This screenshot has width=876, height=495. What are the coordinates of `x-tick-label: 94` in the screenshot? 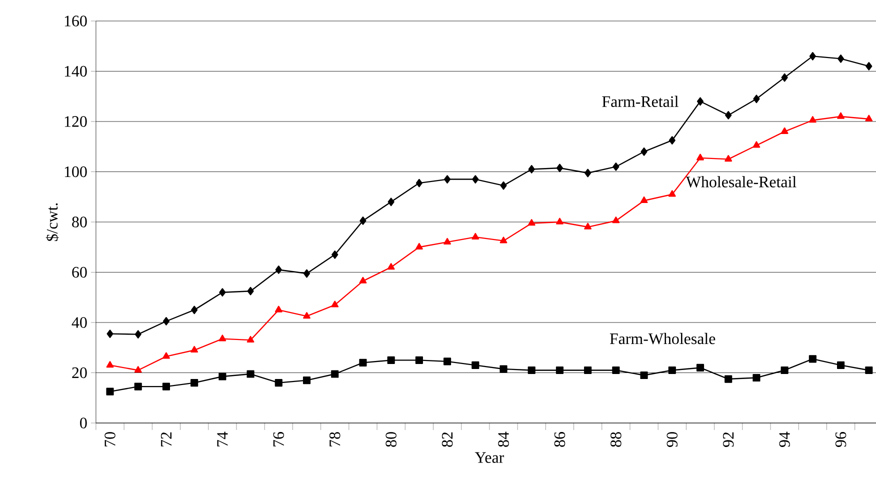 It's located at (784, 439).